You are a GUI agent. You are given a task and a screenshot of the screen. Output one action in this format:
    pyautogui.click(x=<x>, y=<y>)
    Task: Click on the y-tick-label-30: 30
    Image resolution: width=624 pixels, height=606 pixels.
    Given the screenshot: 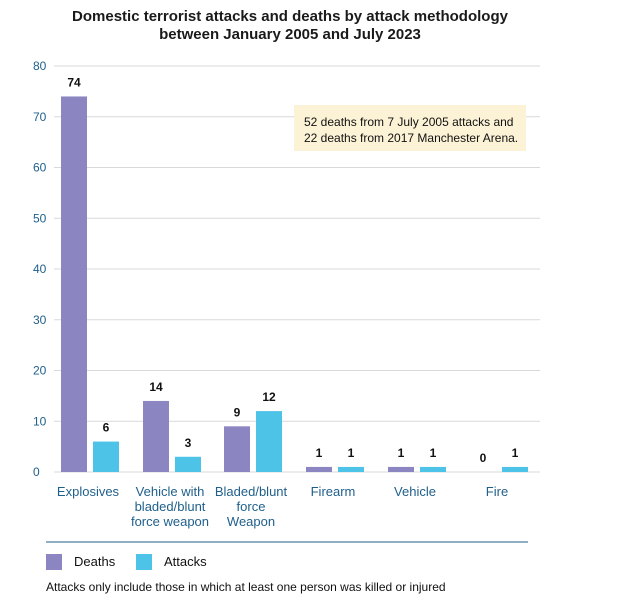 What is the action you would take?
    pyautogui.click(x=40, y=320)
    